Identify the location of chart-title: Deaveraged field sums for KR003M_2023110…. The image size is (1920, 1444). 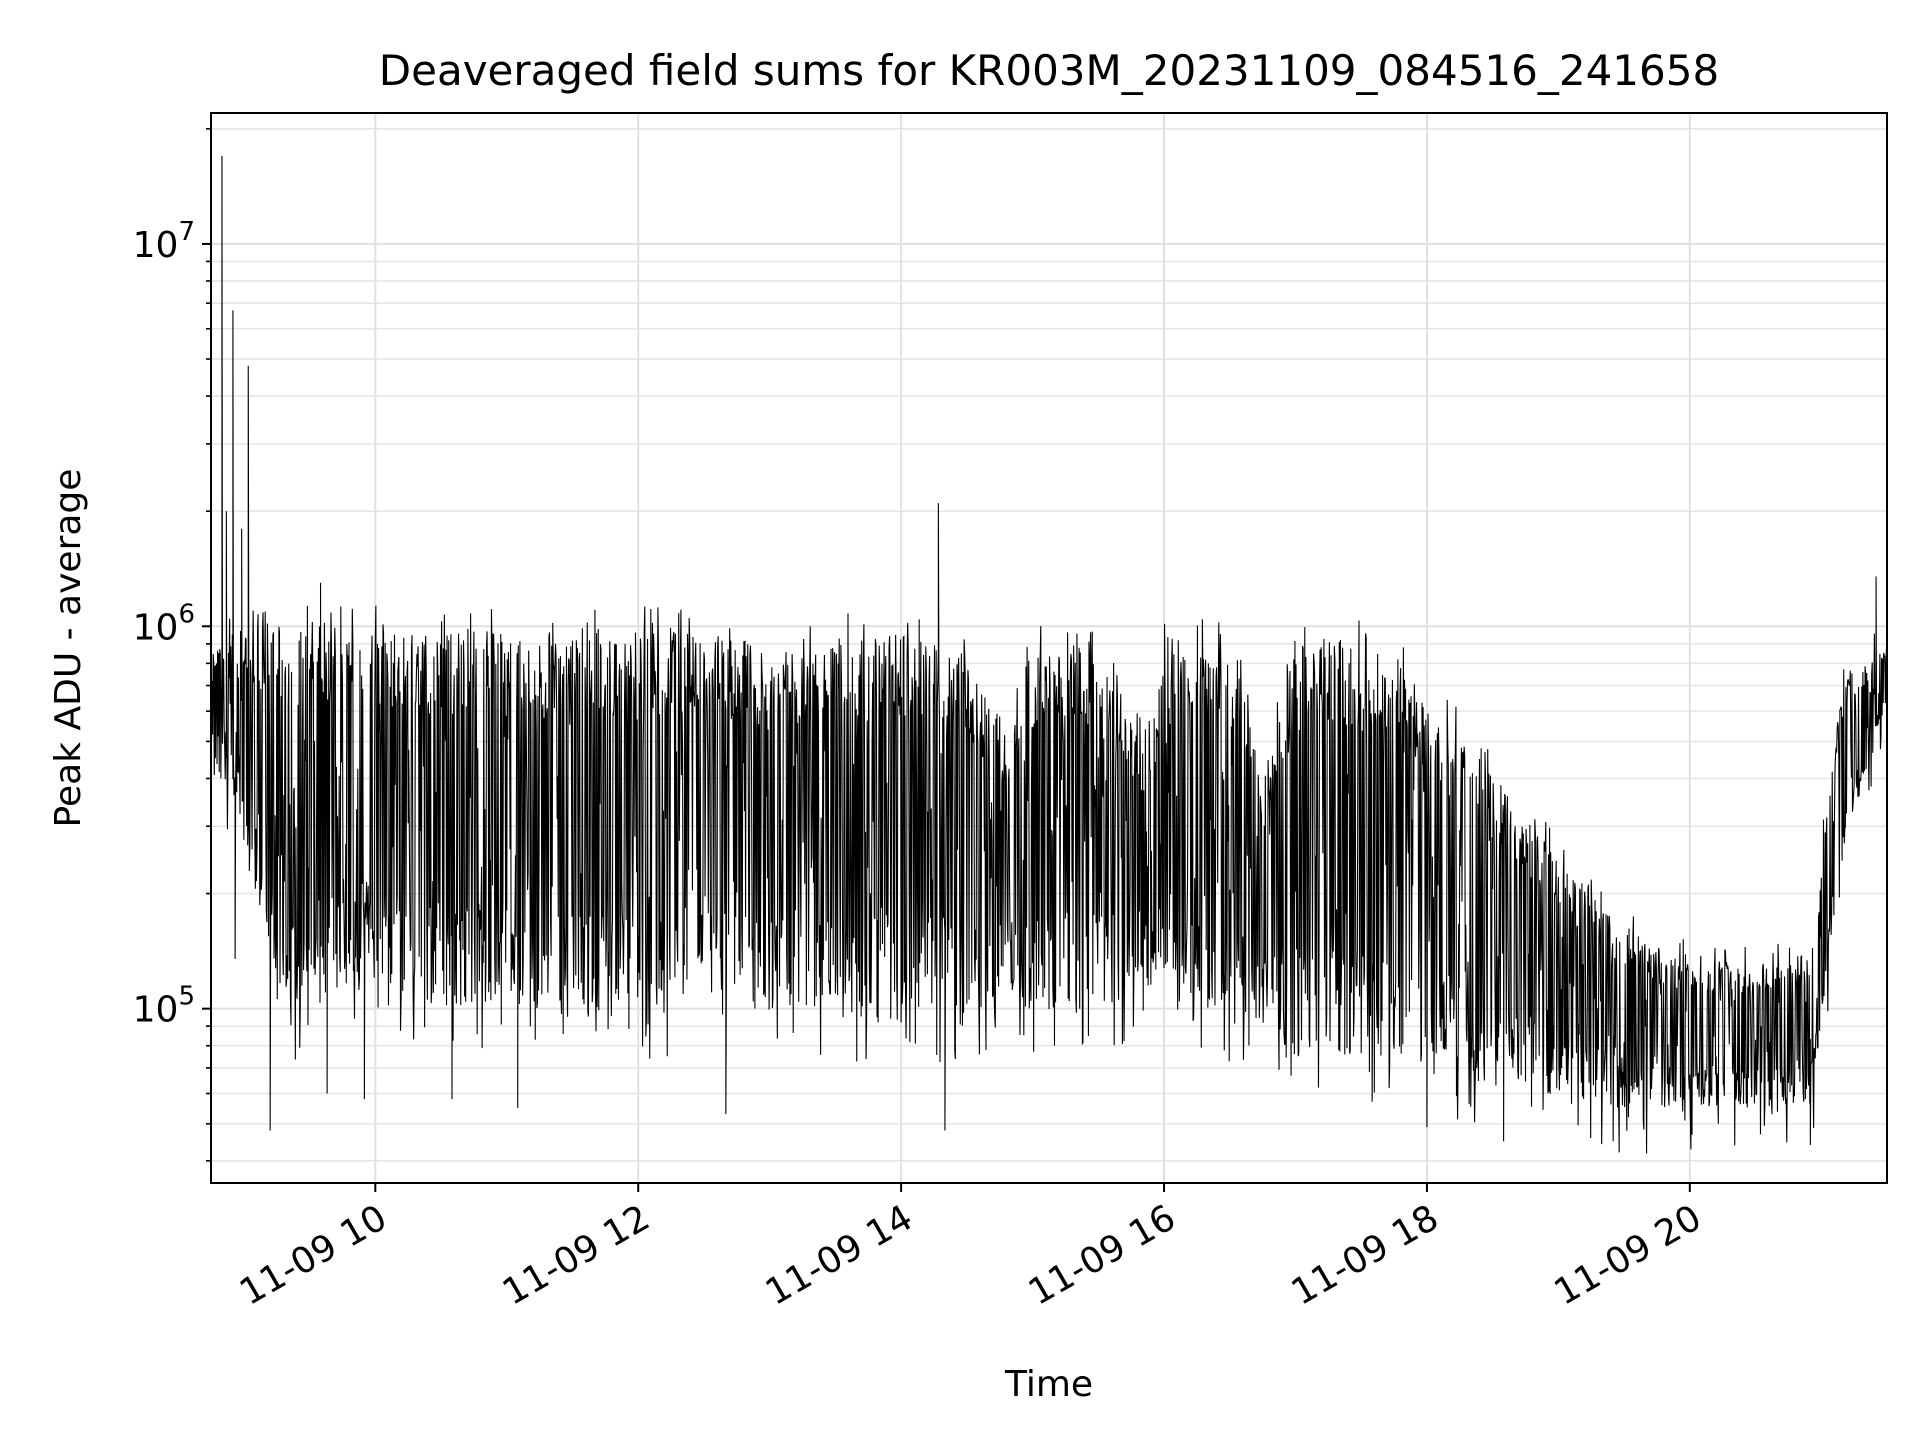
(1049, 70).